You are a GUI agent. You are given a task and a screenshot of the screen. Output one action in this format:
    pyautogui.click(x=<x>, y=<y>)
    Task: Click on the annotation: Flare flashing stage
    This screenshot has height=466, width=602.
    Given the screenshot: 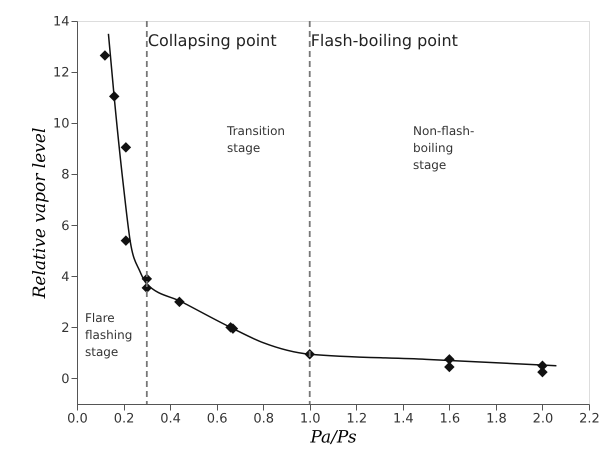 What is the action you would take?
    pyautogui.click(x=108, y=335)
    